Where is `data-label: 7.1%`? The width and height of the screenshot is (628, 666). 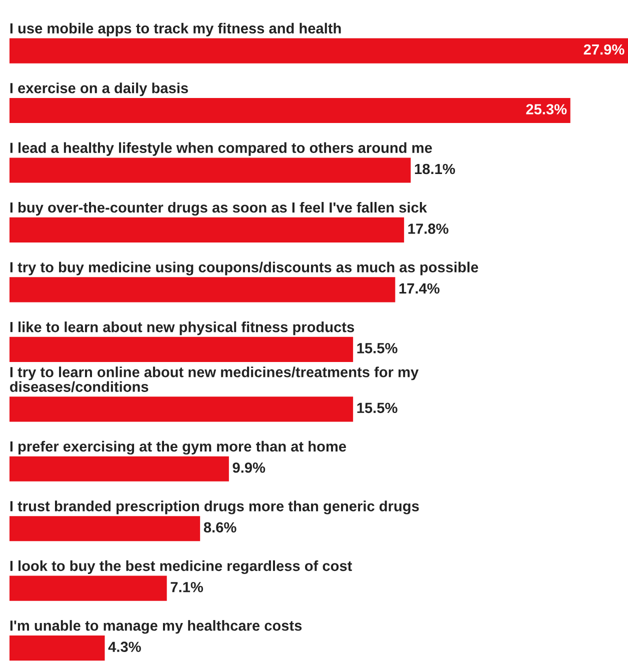
data-label: 7.1% is located at coordinates (187, 587).